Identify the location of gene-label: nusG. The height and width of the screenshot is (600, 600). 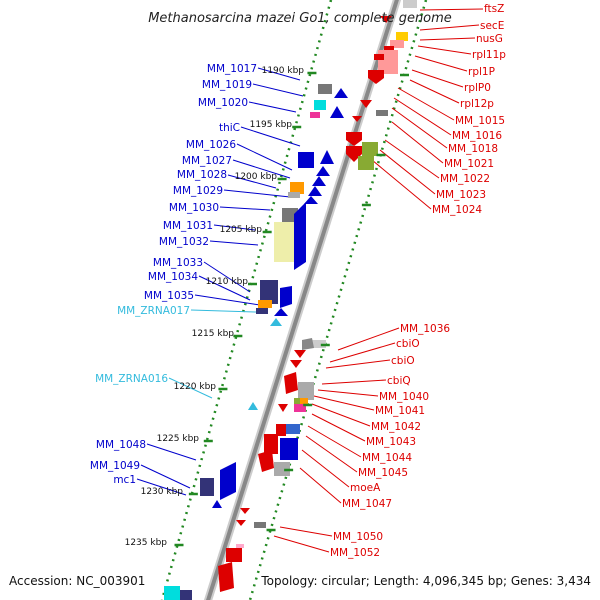
(489, 39).